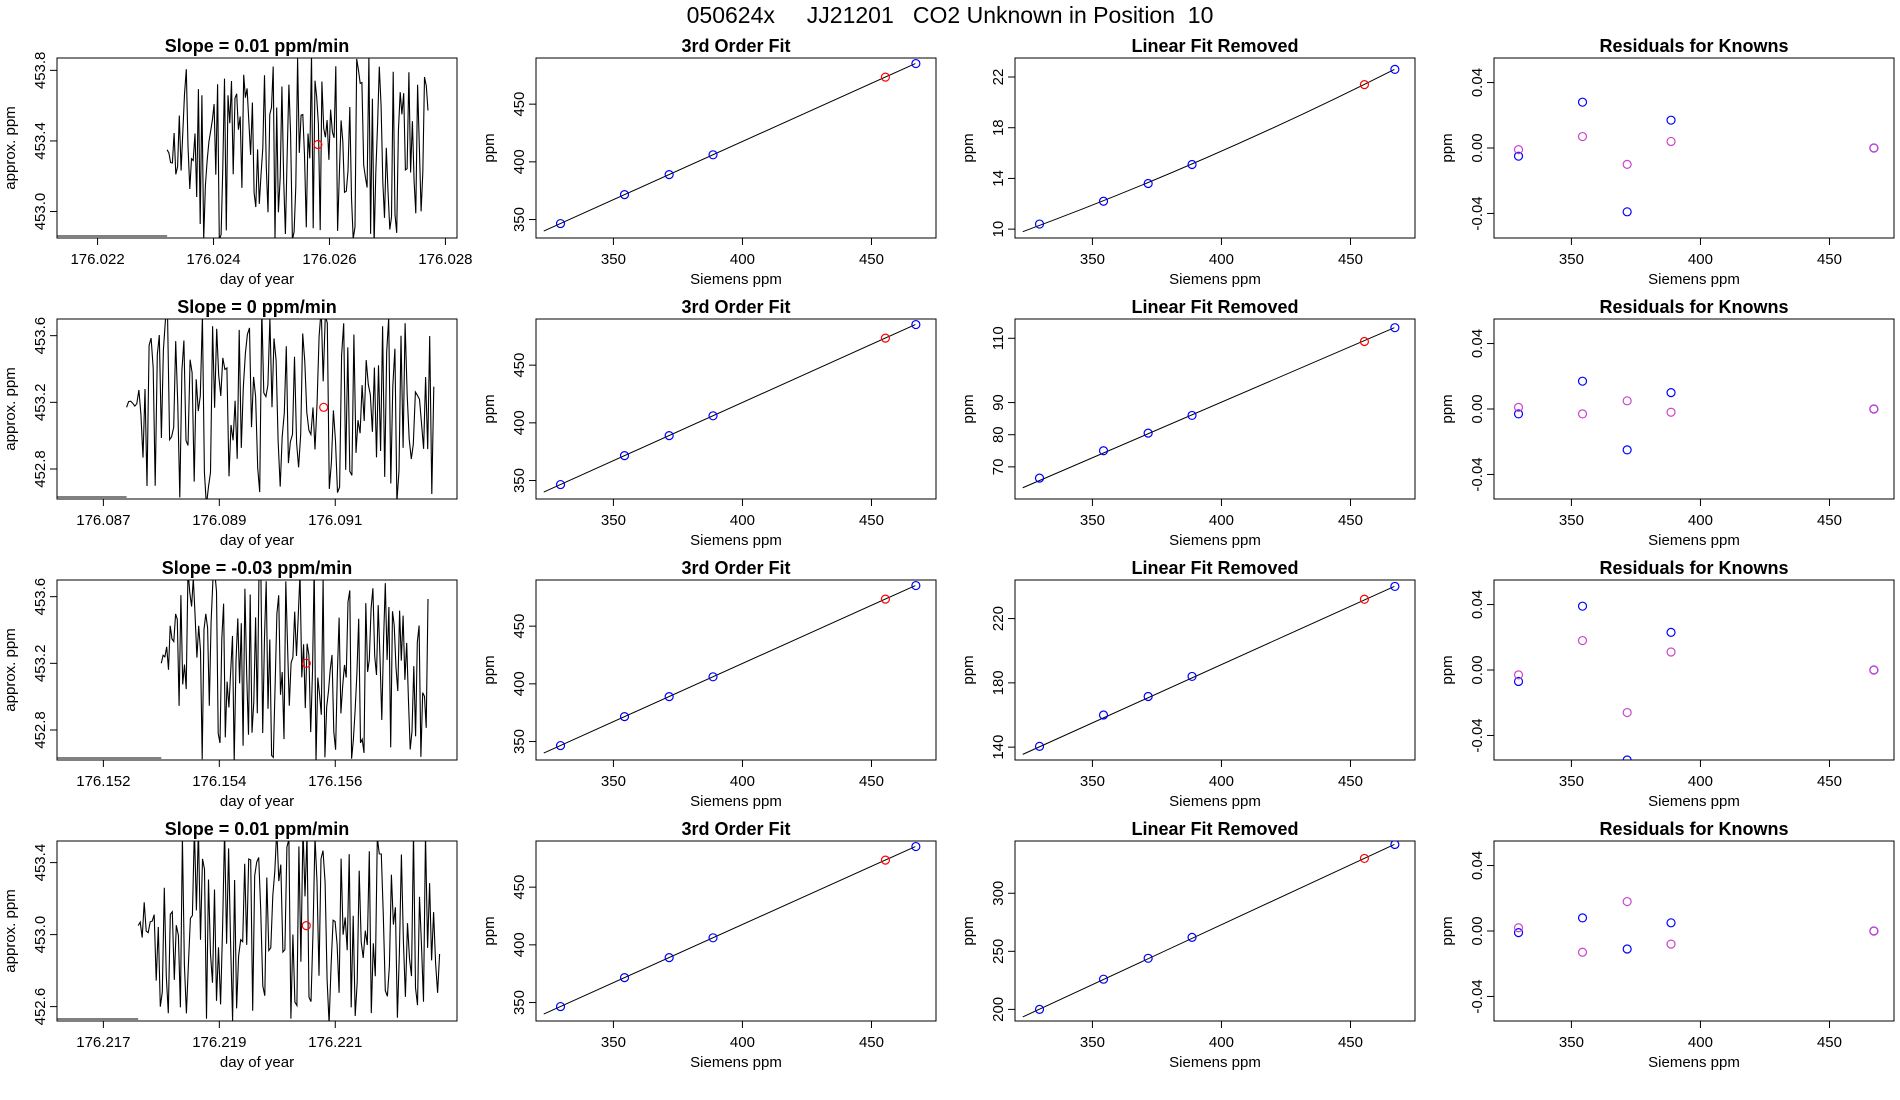 The width and height of the screenshot is (1900, 1100). What do you see at coordinates (735, 46) in the screenshot?
I see `panel-title: 3rd Order Fit` at bounding box center [735, 46].